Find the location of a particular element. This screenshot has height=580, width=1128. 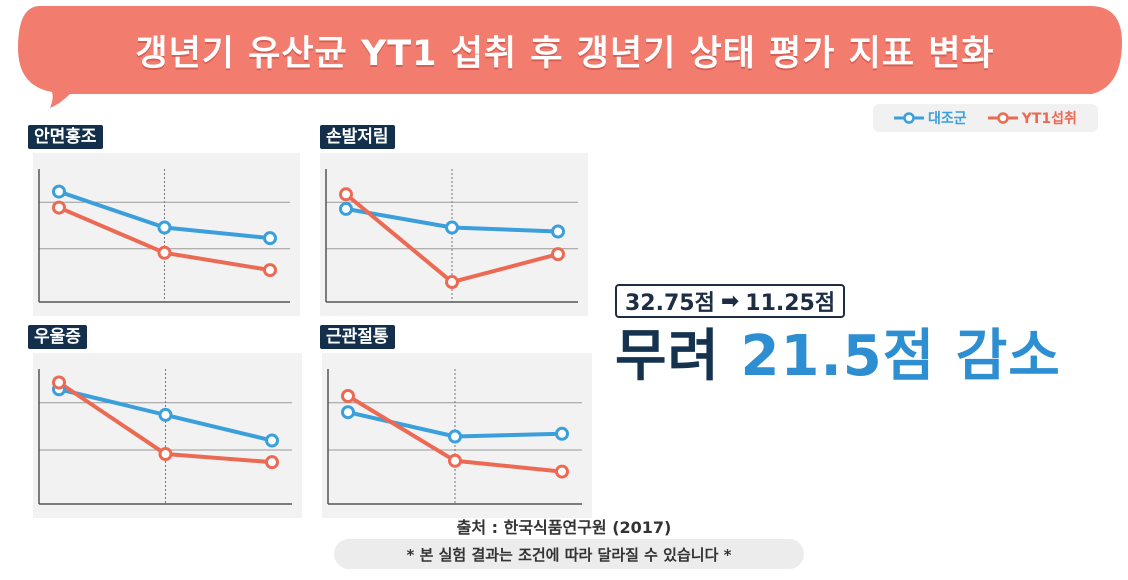

score-change-box: 32.75점 ➡ 11.25점 is located at coordinates (730, 301).